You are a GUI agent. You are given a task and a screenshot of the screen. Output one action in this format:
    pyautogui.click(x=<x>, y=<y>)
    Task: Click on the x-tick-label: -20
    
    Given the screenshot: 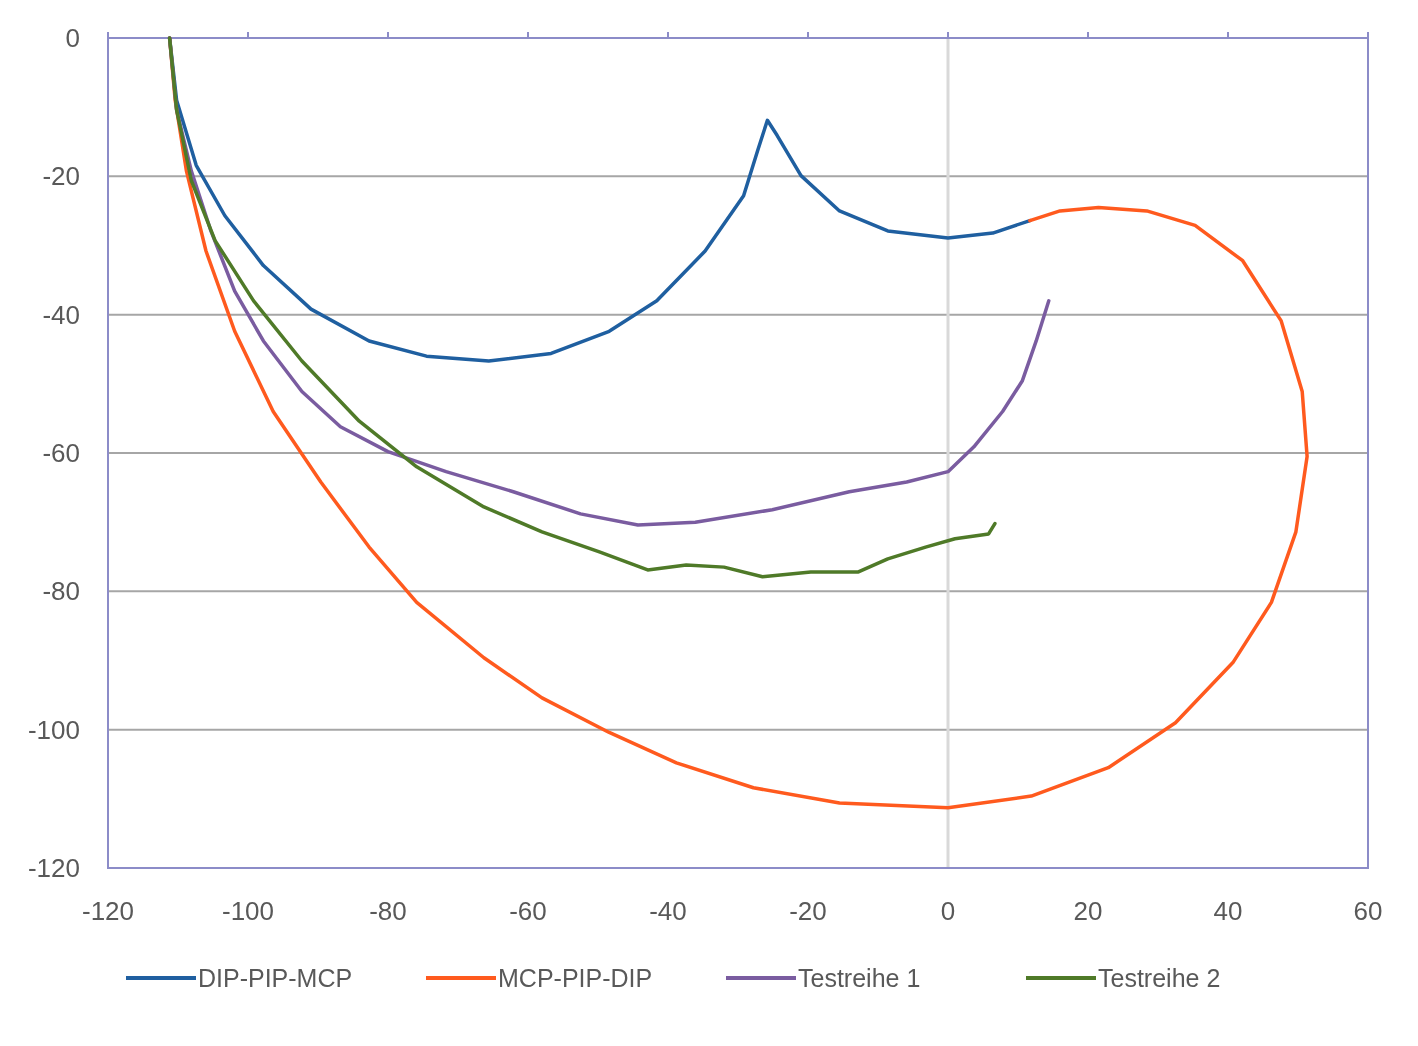 What is the action you would take?
    pyautogui.click(x=808, y=911)
    